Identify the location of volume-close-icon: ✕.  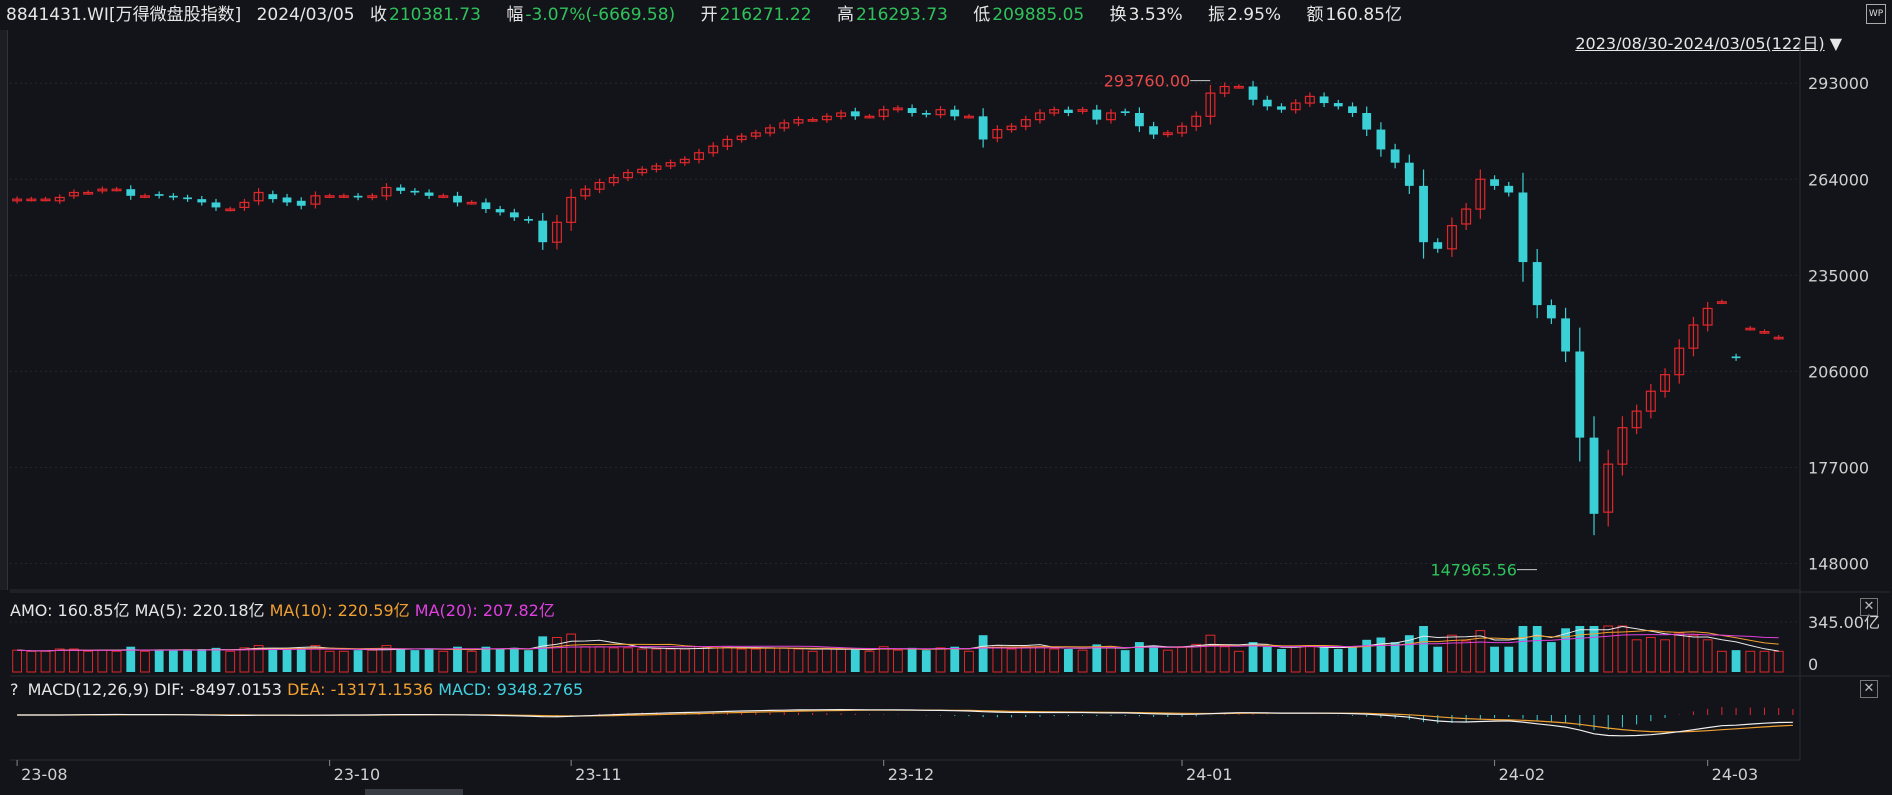
(1869, 607).